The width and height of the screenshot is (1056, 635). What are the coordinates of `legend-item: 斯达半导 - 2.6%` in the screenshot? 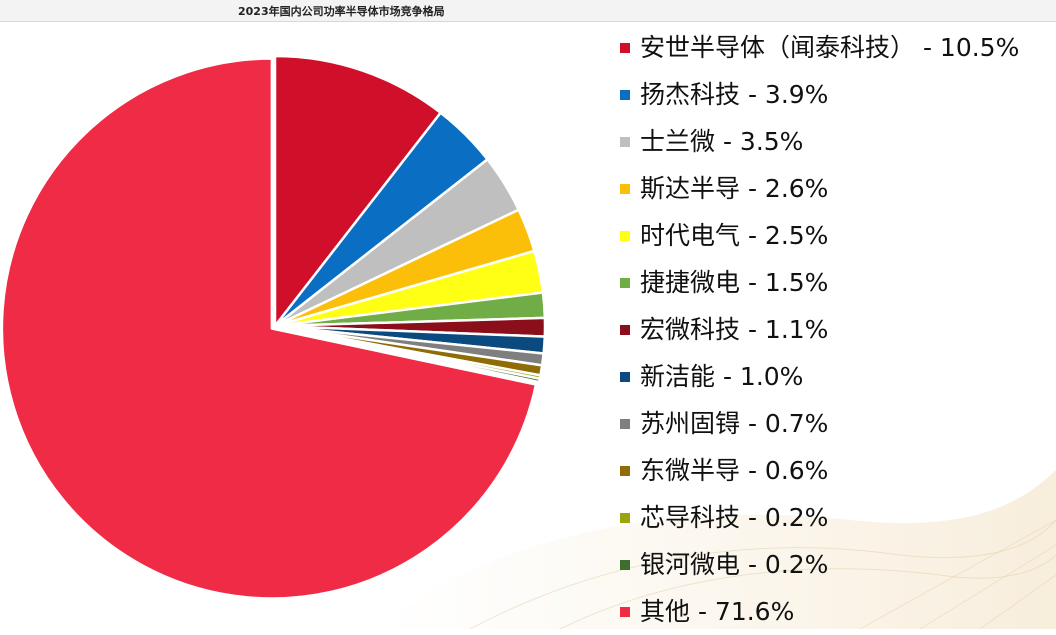 It's located at (838, 188).